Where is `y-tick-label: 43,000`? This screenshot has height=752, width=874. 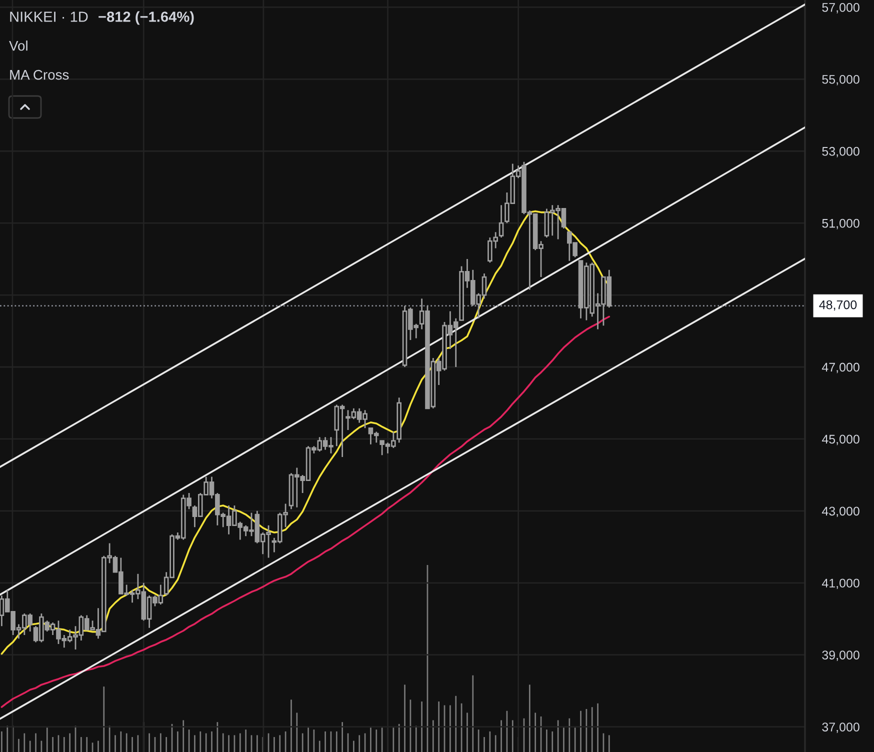
y-tick-label: 43,000 is located at coordinates (841, 512).